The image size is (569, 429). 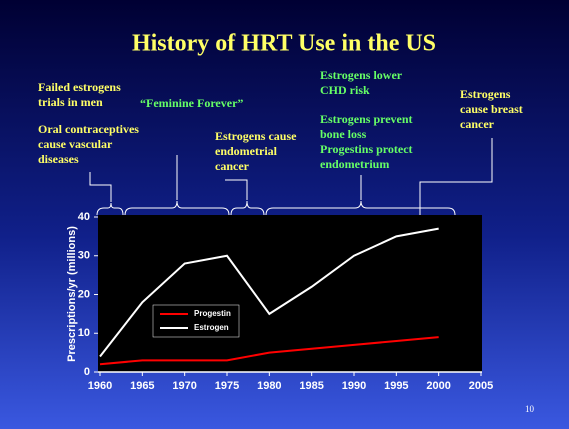 I want to click on annotation: CHD risk, so click(x=345, y=90).